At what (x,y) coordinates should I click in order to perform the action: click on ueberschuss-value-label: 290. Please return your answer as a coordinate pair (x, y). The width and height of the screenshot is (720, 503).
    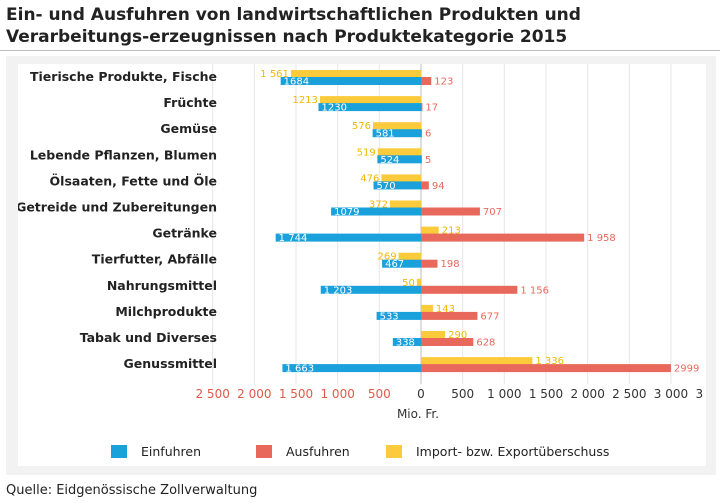
    Looking at the image, I should click on (457, 335).